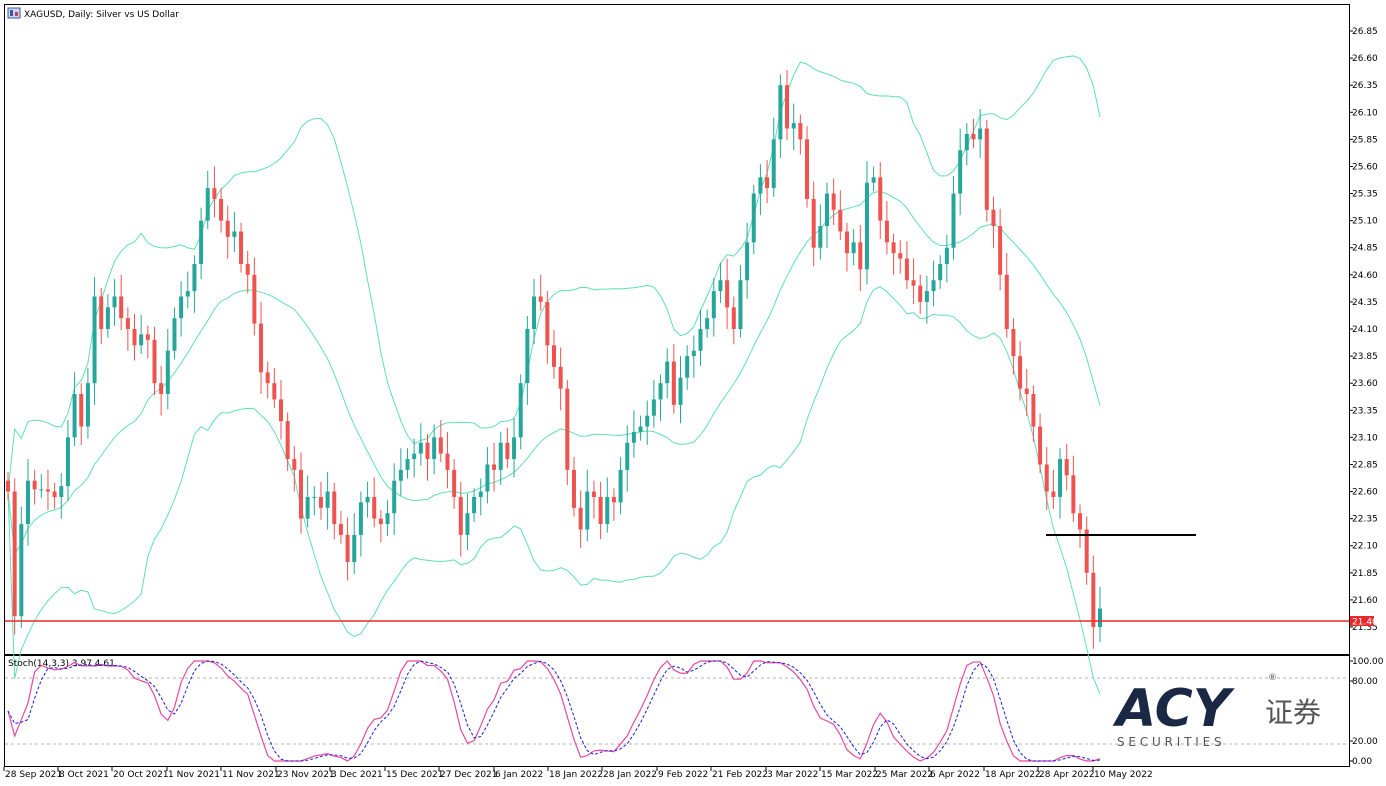 Image resolution: width=1386 pixels, height=786 pixels. Describe the element at coordinates (1123, 775) in the screenshot. I see `date-label: 10 May 2022` at that location.